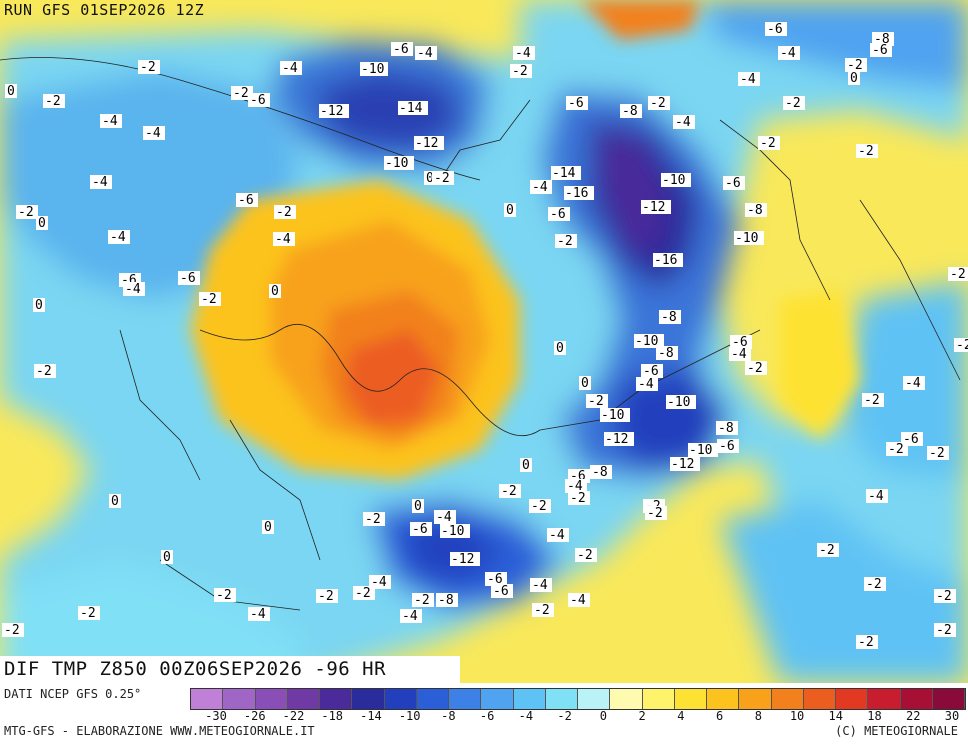  Describe the element at coordinates (579, 193) in the screenshot. I see `contour-label: -16` at that location.